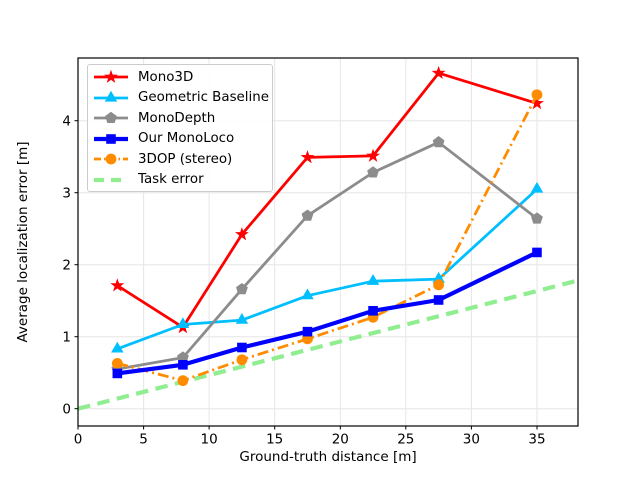  What do you see at coordinates (405, 440) in the screenshot?
I see `x-tick-label: 25` at bounding box center [405, 440].